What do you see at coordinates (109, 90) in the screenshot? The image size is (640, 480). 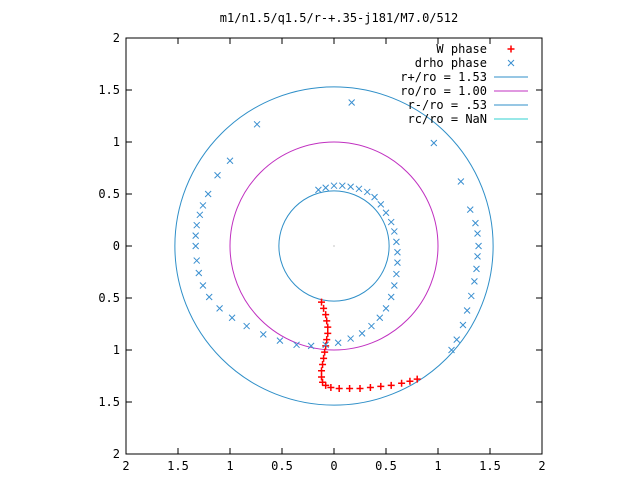 I see `y-tick-label: 1.5` at bounding box center [109, 90].